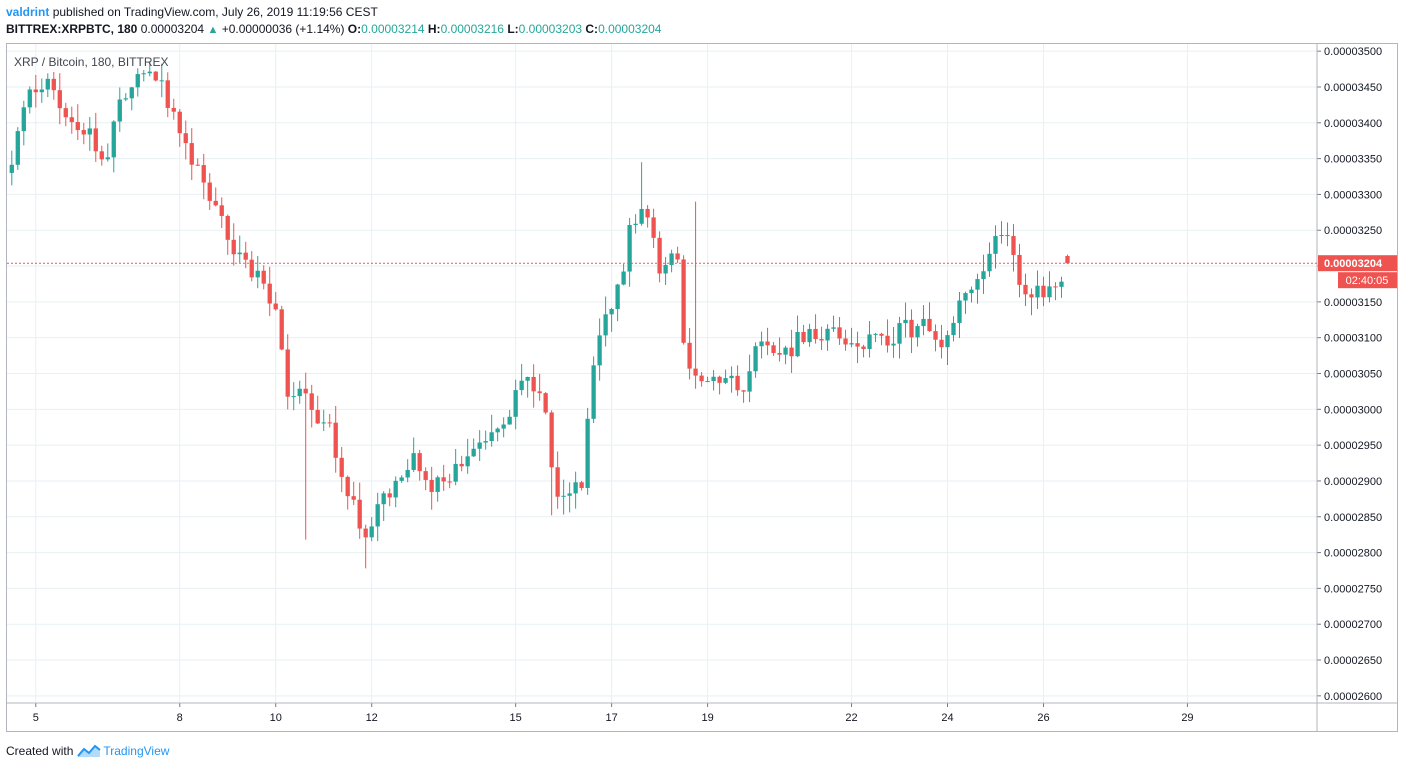 The image size is (1404, 768). Describe the element at coordinates (1353, 554) in the screenshot. I see `y-tick-label: 0.00002800` at that location.